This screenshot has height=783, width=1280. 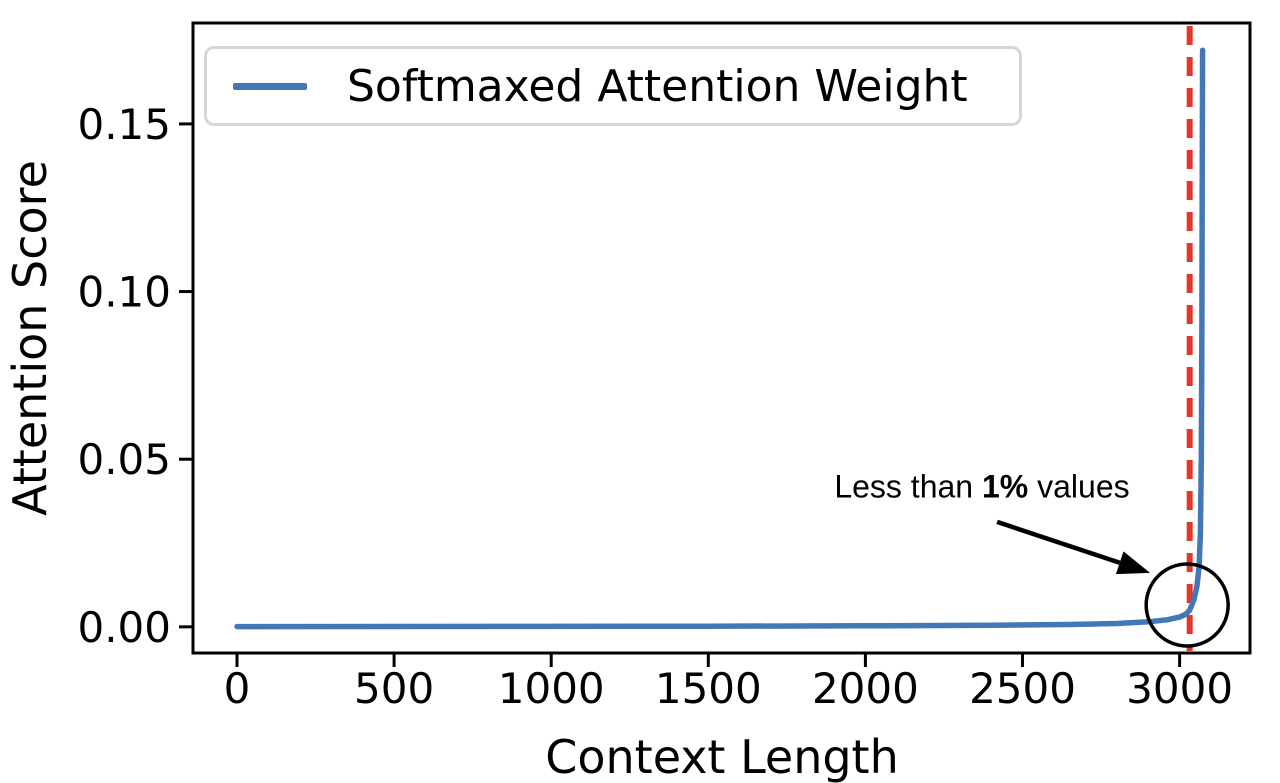 I want to click on annotation-text-bold: 1%, so click(x=1005, y=486).